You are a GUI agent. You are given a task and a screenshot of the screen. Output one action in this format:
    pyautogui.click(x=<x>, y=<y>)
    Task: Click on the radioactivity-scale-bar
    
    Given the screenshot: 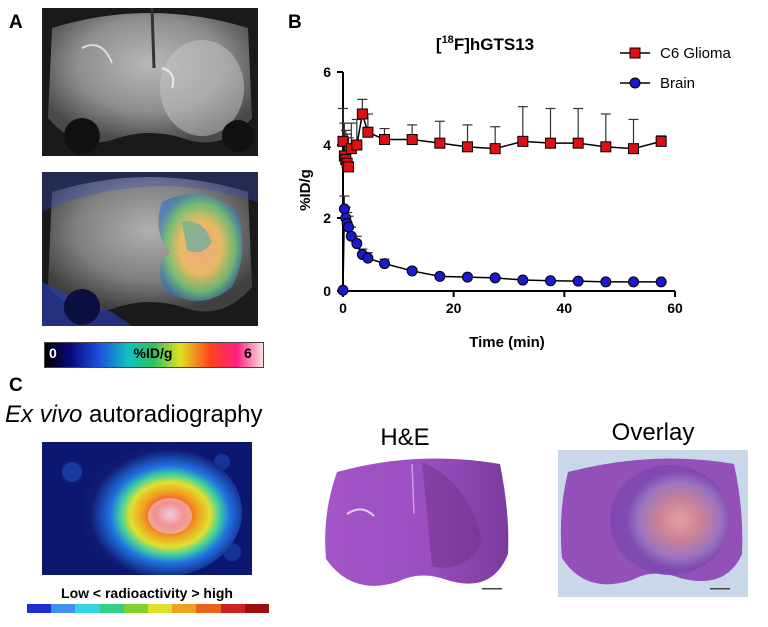 What is the action you would take?
    pyautogui.click(x=148, y=608)
    